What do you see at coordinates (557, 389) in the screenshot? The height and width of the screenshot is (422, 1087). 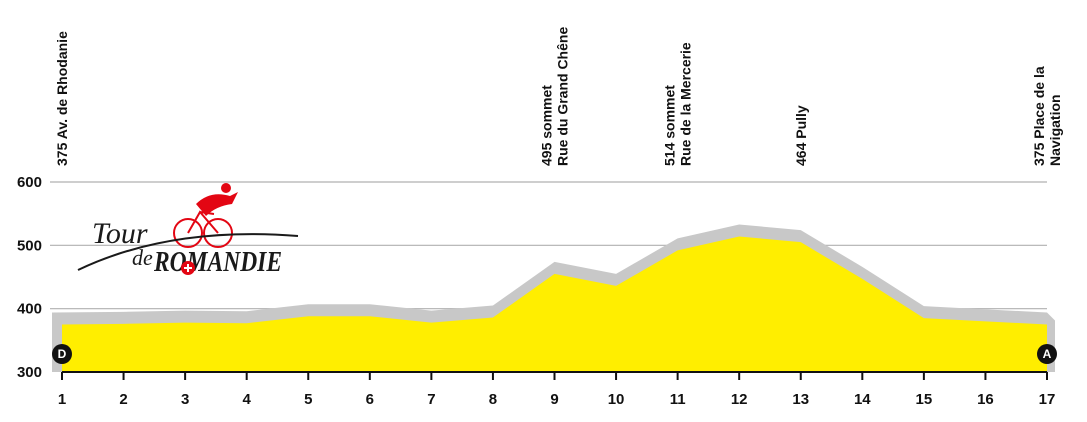 I see `x-axis: 1 2 3 4 5 6 7 8 9 10 11 12 13 14 15 16 17` at bounding box center [557, 389].